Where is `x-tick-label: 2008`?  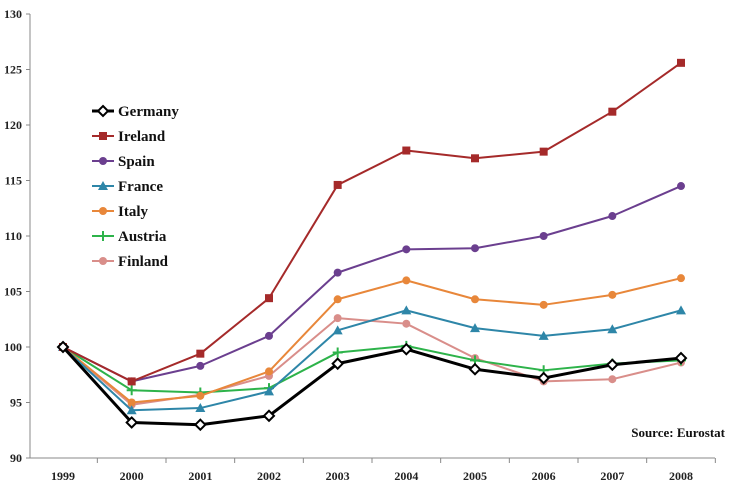 x-tick-label: 2008 is located at coordinates (681, 476).